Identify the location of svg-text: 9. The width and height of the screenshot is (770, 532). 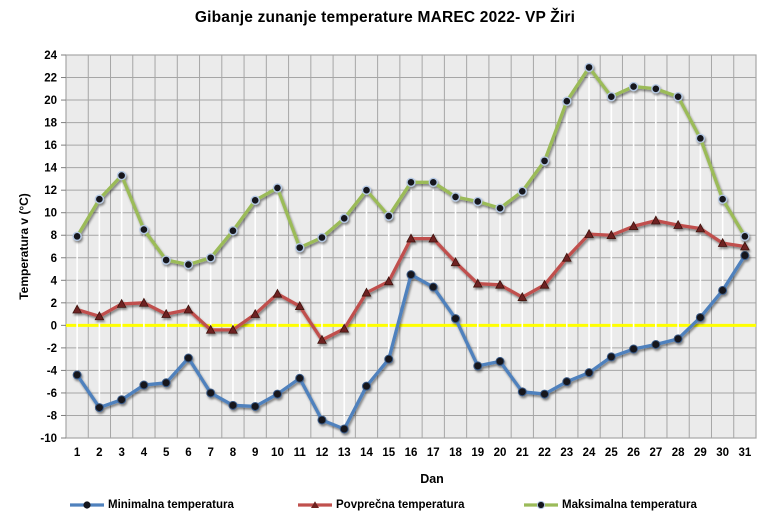
(255, 453).